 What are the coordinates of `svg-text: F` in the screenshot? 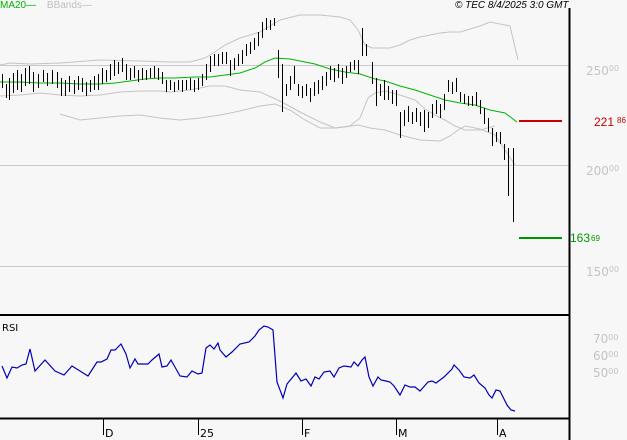 It's located at (307, 433).